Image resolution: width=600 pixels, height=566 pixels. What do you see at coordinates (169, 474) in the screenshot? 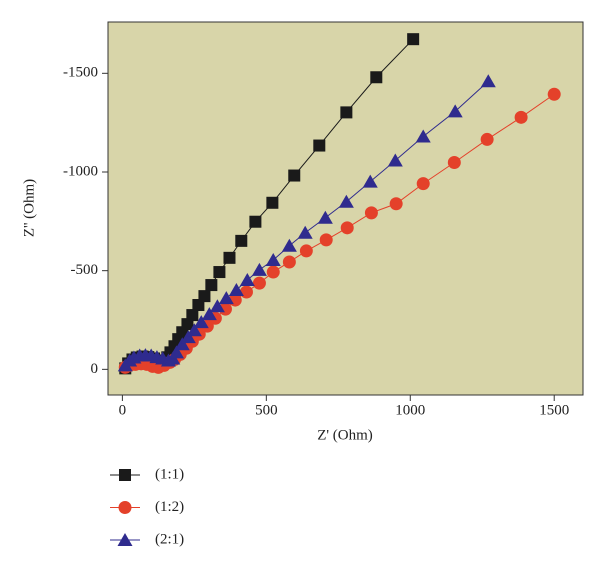
I see `legend-label: (1:1)` at bounding box center [169, 474].